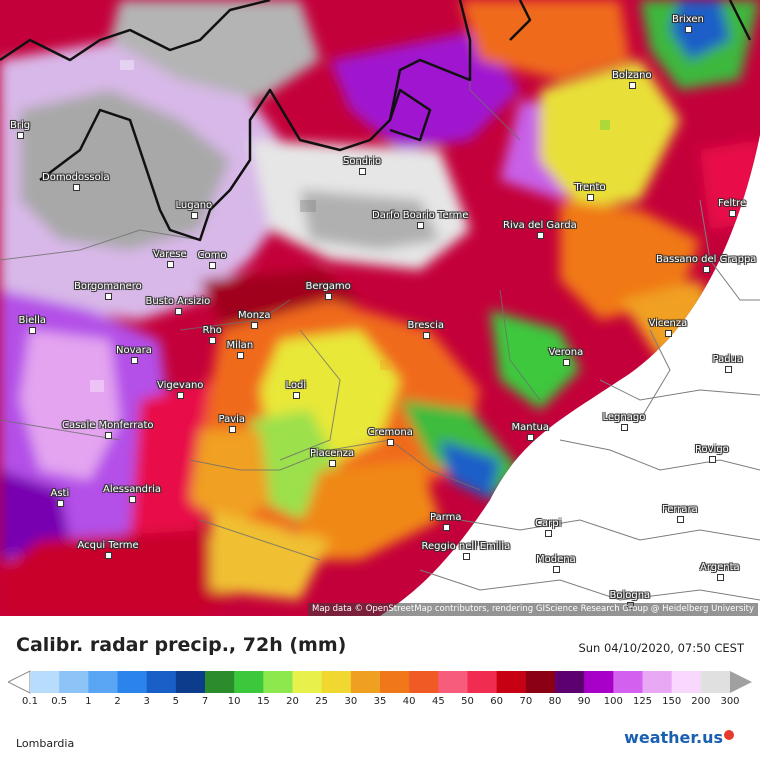  Describe the element at coordinates (497, 701) in the screenshot. I see `legend-tick: 60` at that location.